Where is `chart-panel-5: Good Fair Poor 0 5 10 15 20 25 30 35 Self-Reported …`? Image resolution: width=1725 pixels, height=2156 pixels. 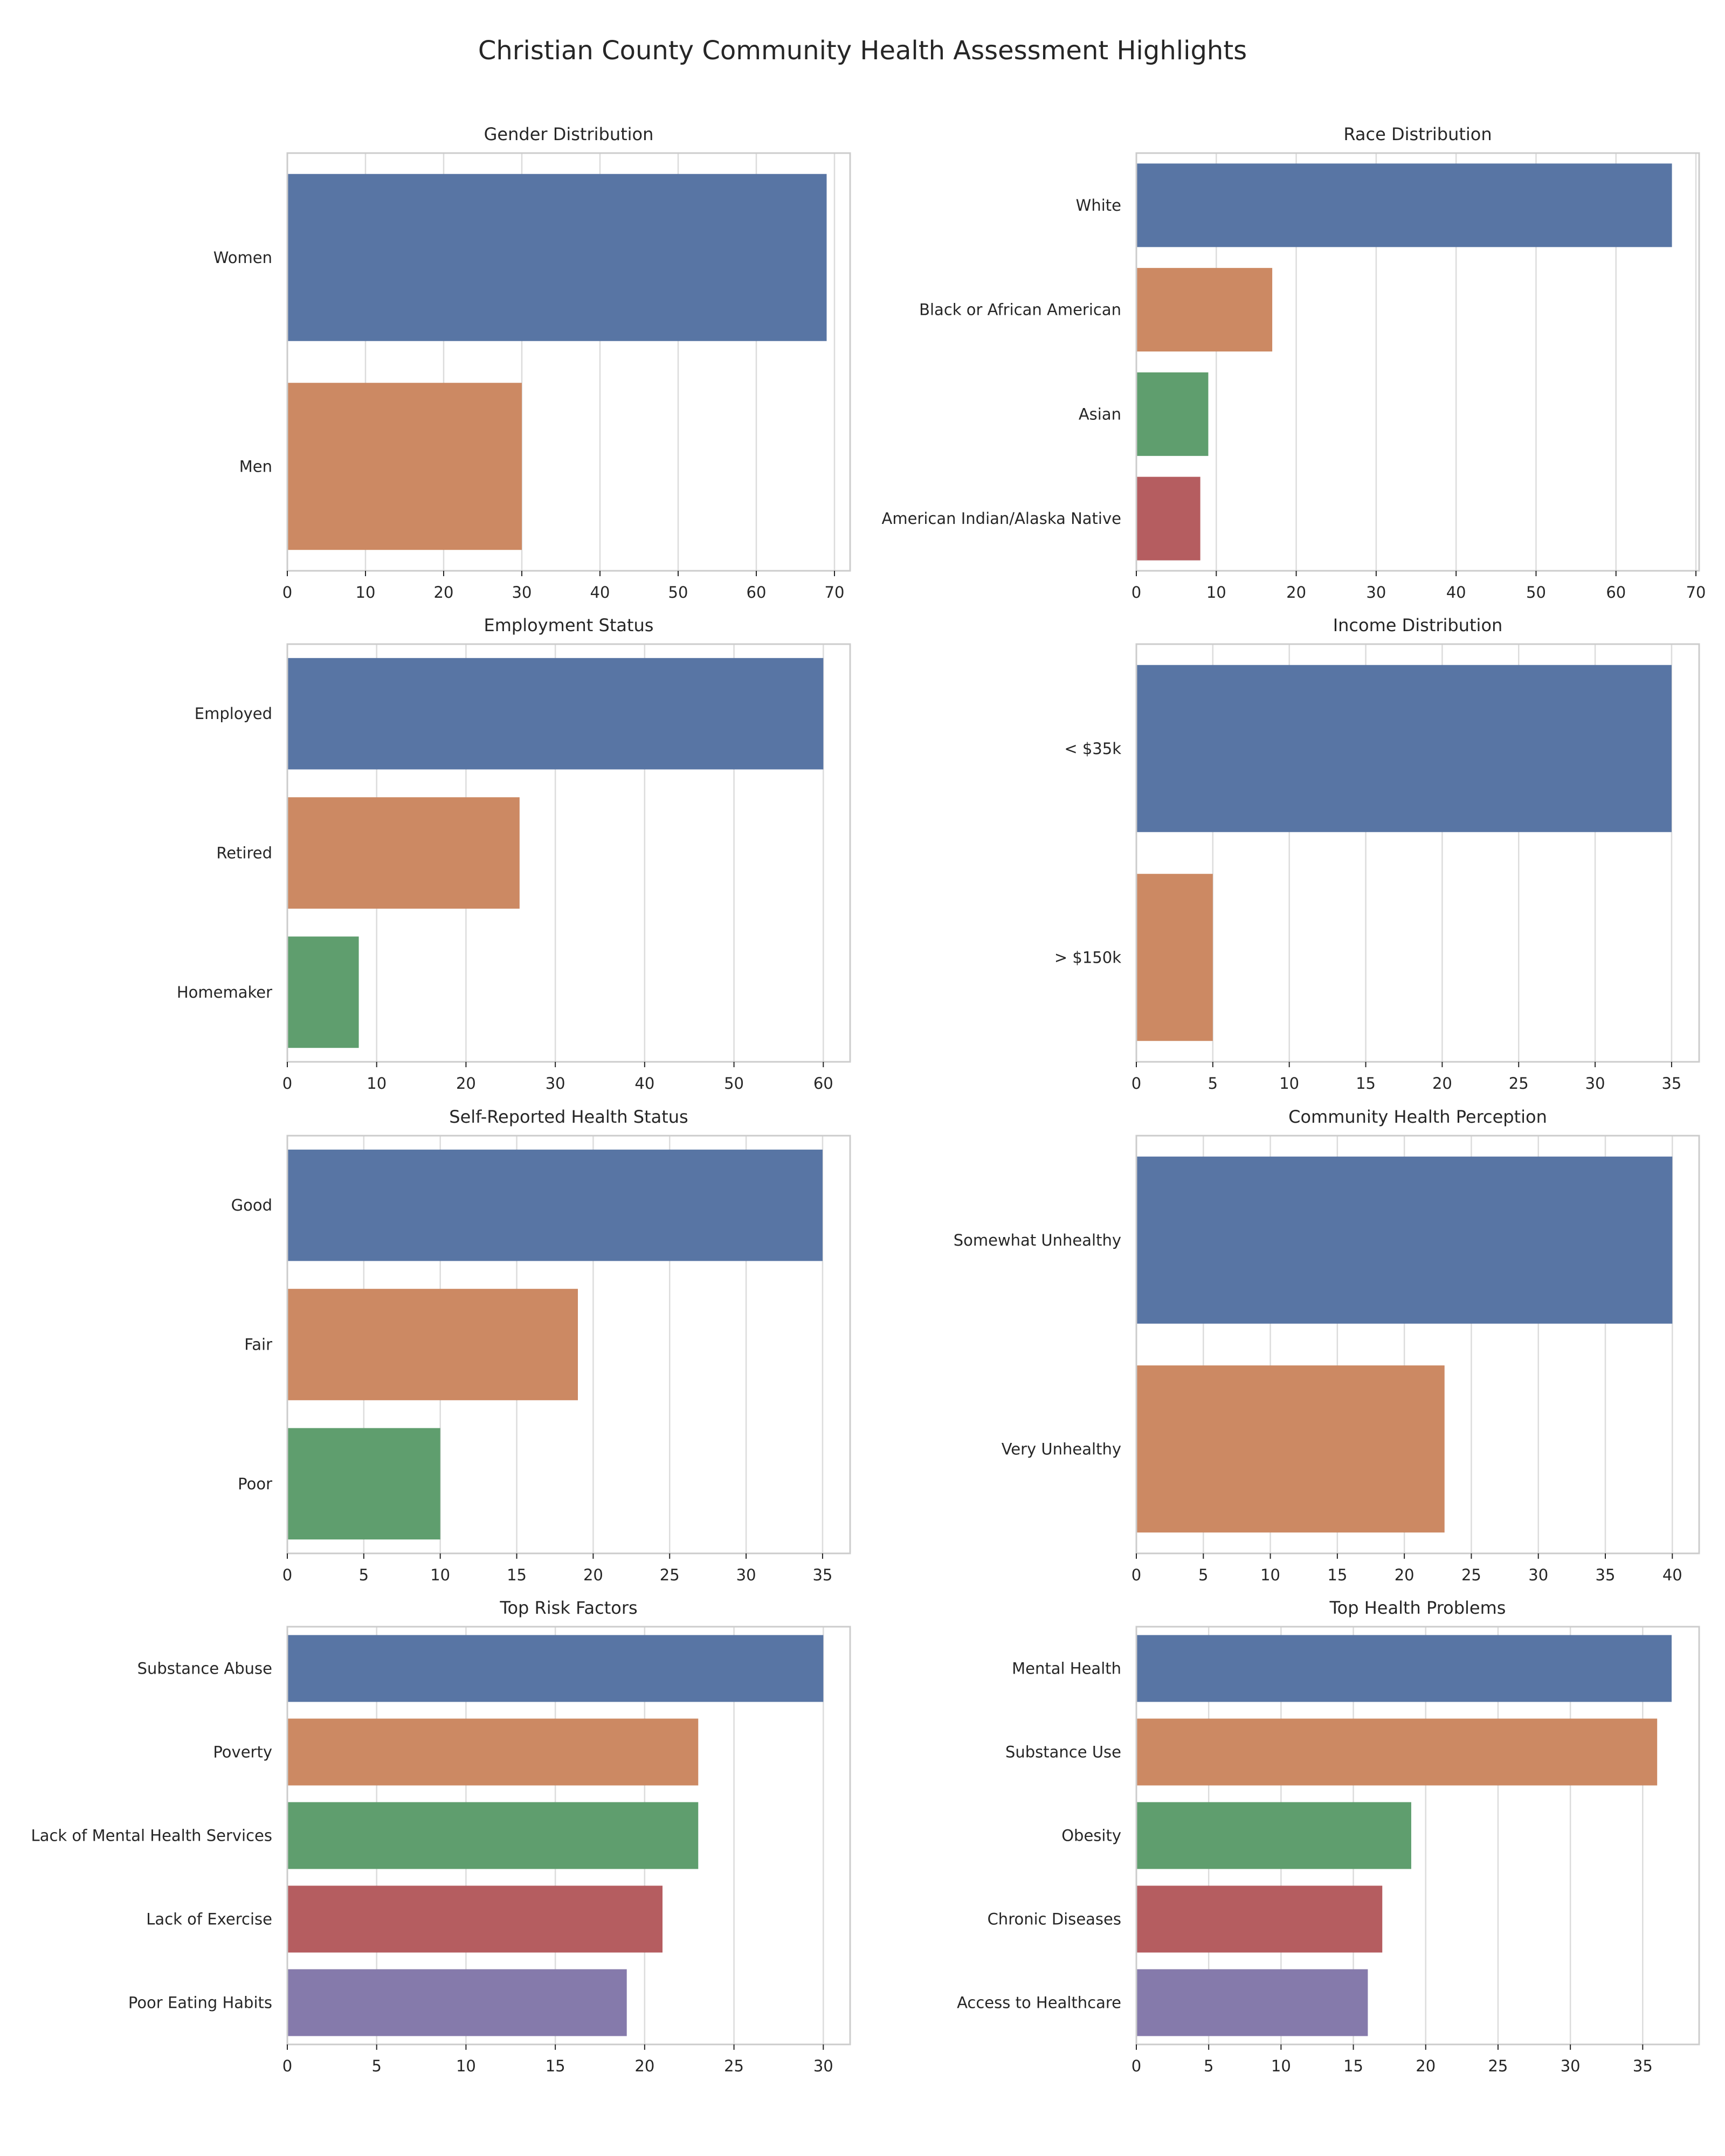 chart-panel-5: Good Fair Poor 0 5 10 15 20 25 30 35 Self-Reported … is located at coordinates (541, 1345).